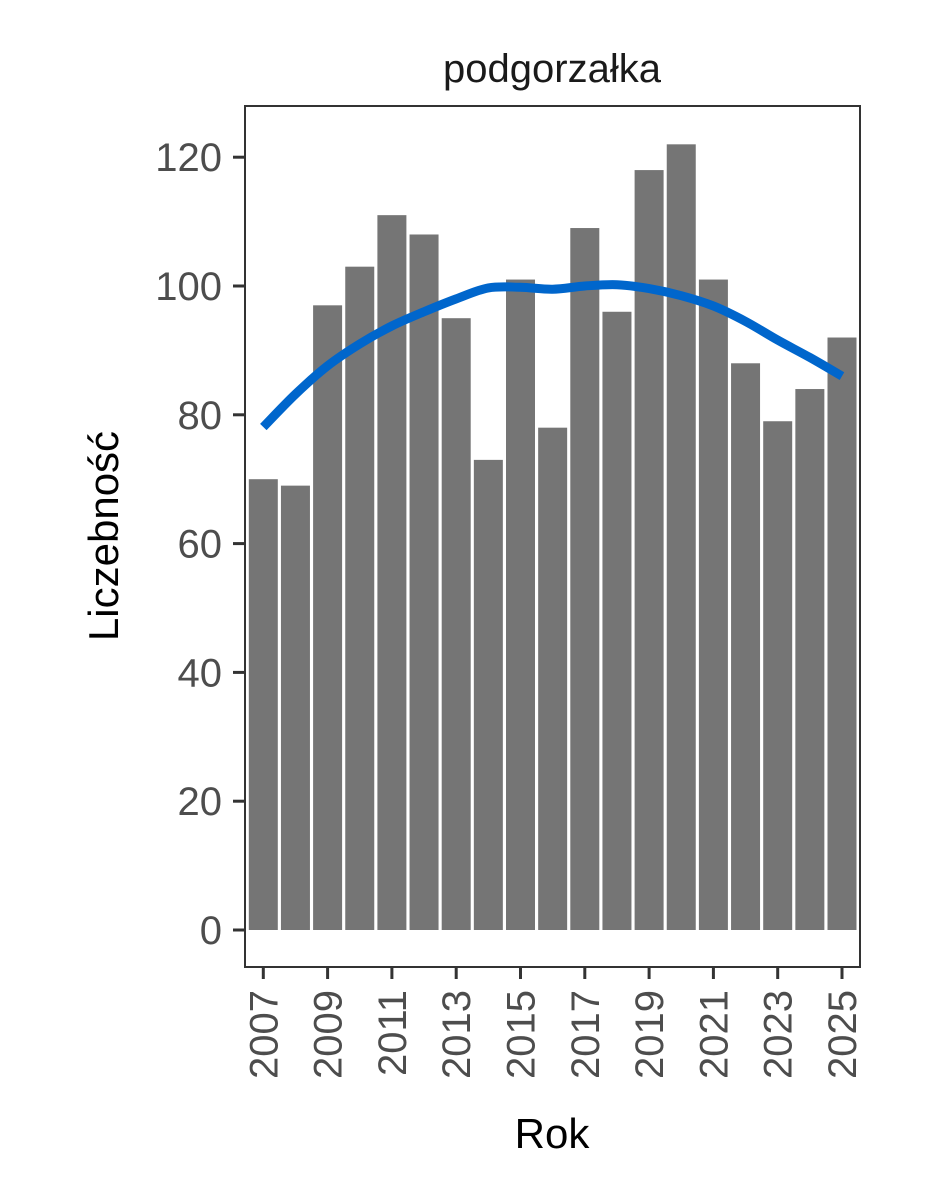 The image size is (944, 1181). I want to click on bar-2019, so click(649, 550).